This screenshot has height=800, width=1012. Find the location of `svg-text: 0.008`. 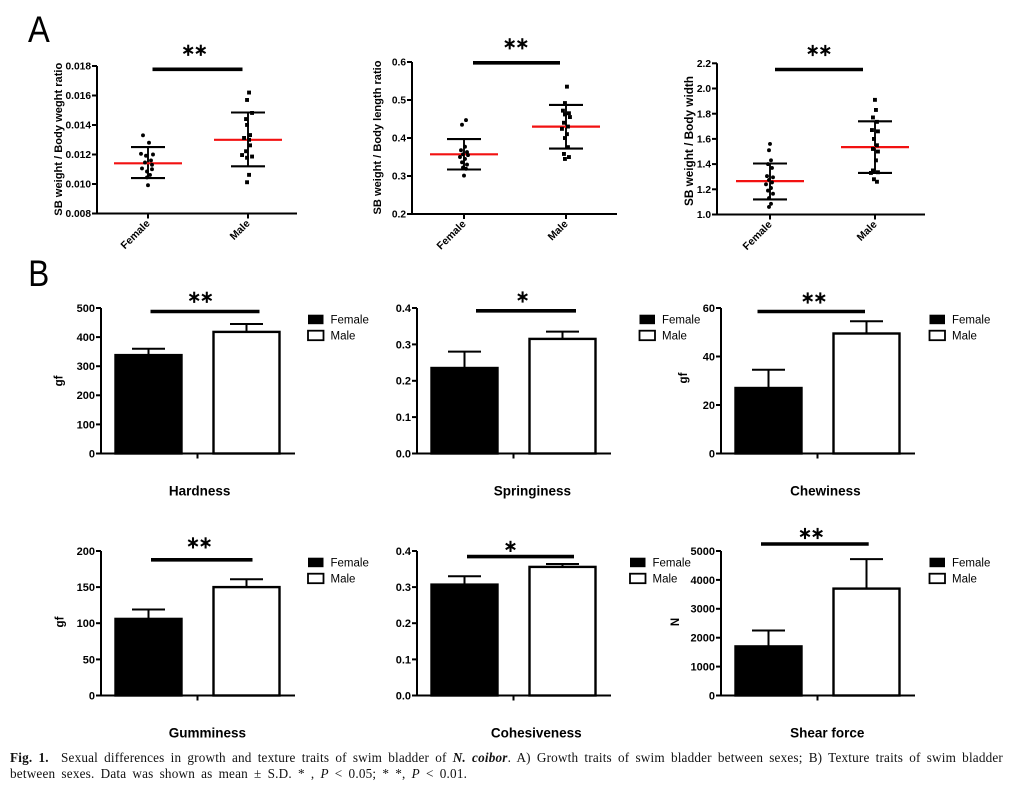

svg-text: 0.008 is located at coordinates (79, 214).